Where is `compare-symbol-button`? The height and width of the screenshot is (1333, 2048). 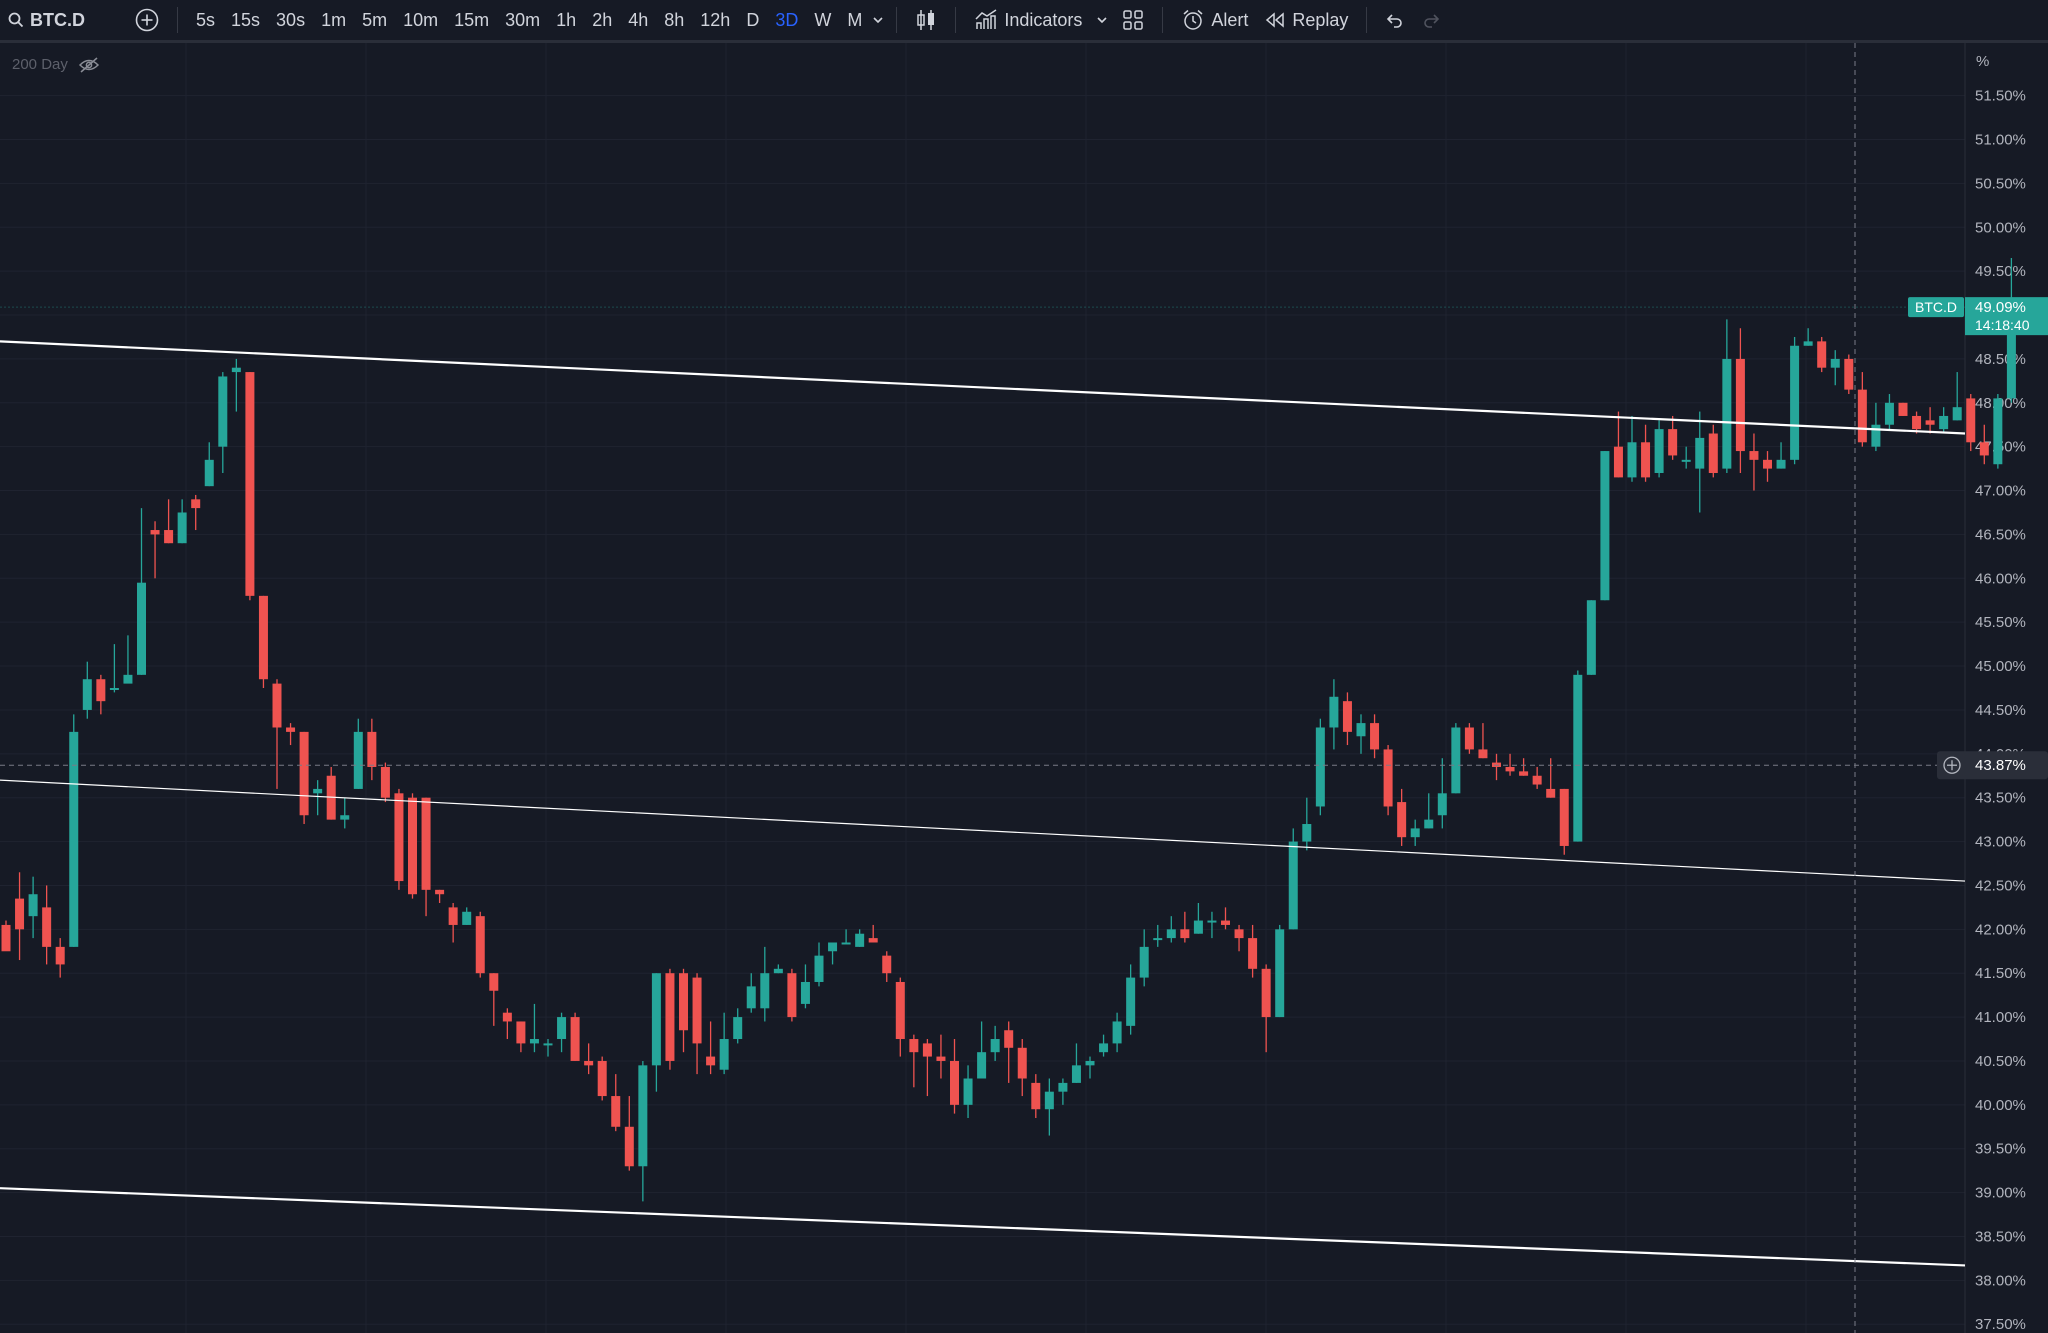
compare-symbol-button is located at coordinates (147, 20).